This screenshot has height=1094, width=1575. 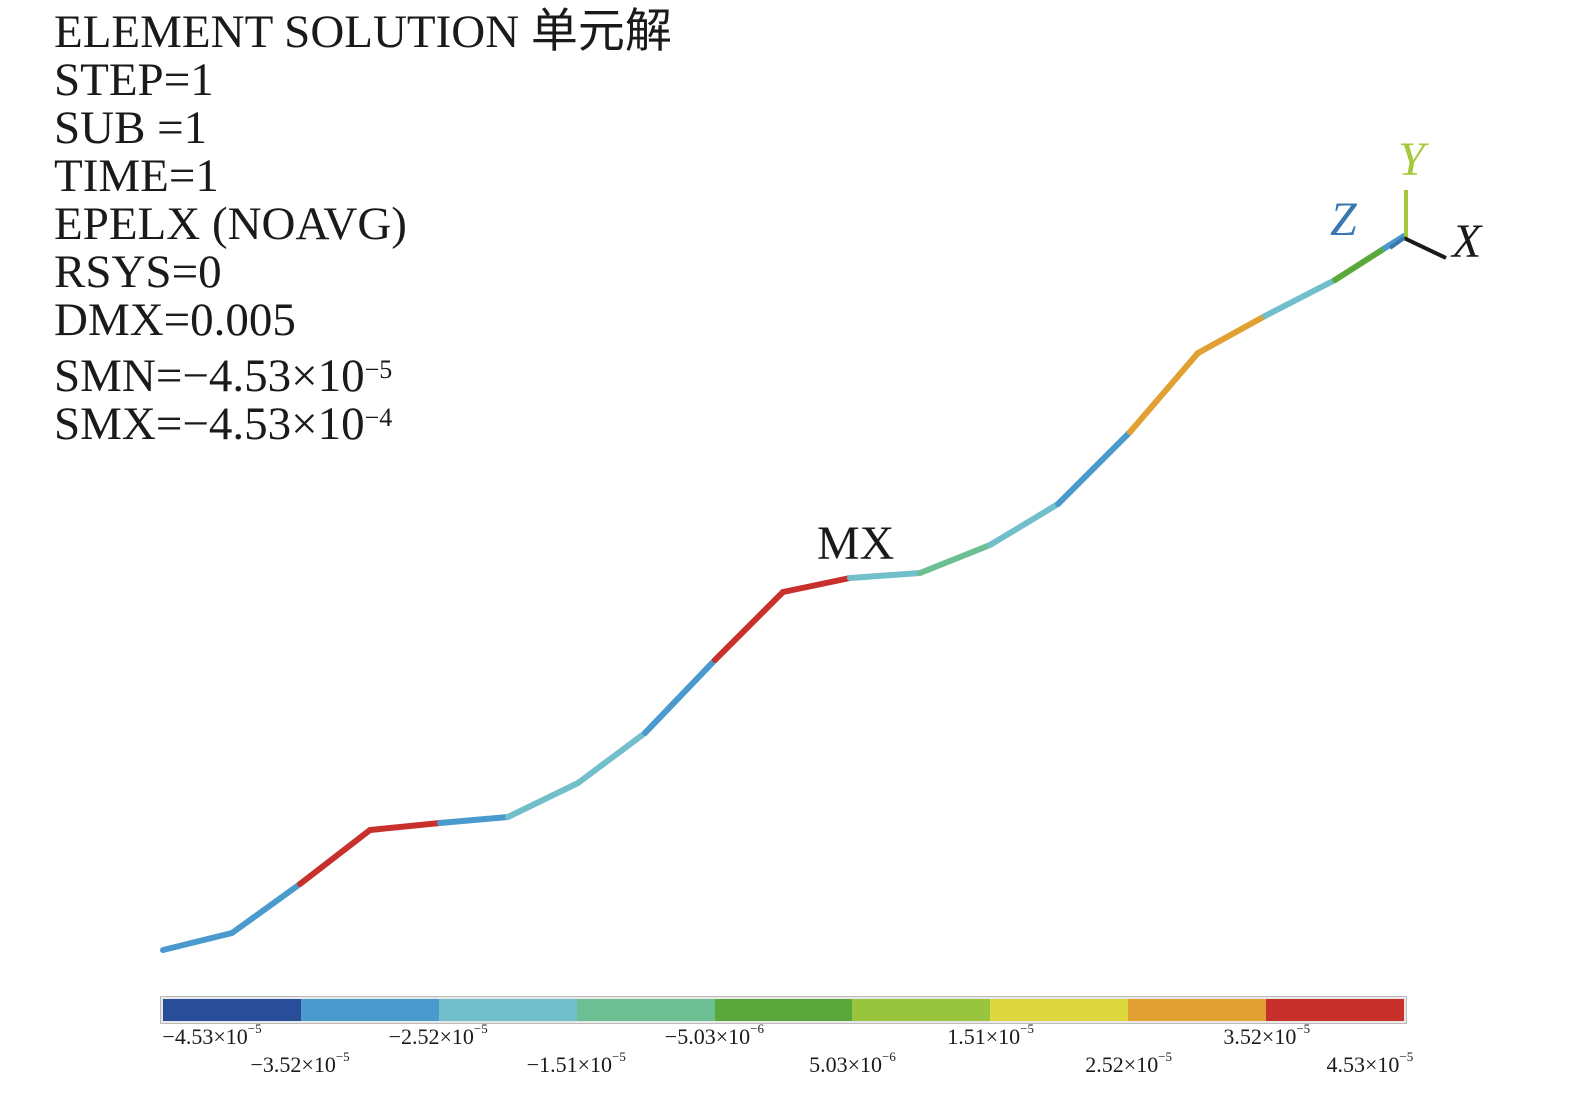 I want to click on legend-label: −1.51×10⁻⁵, so click(x=576, y=1063).